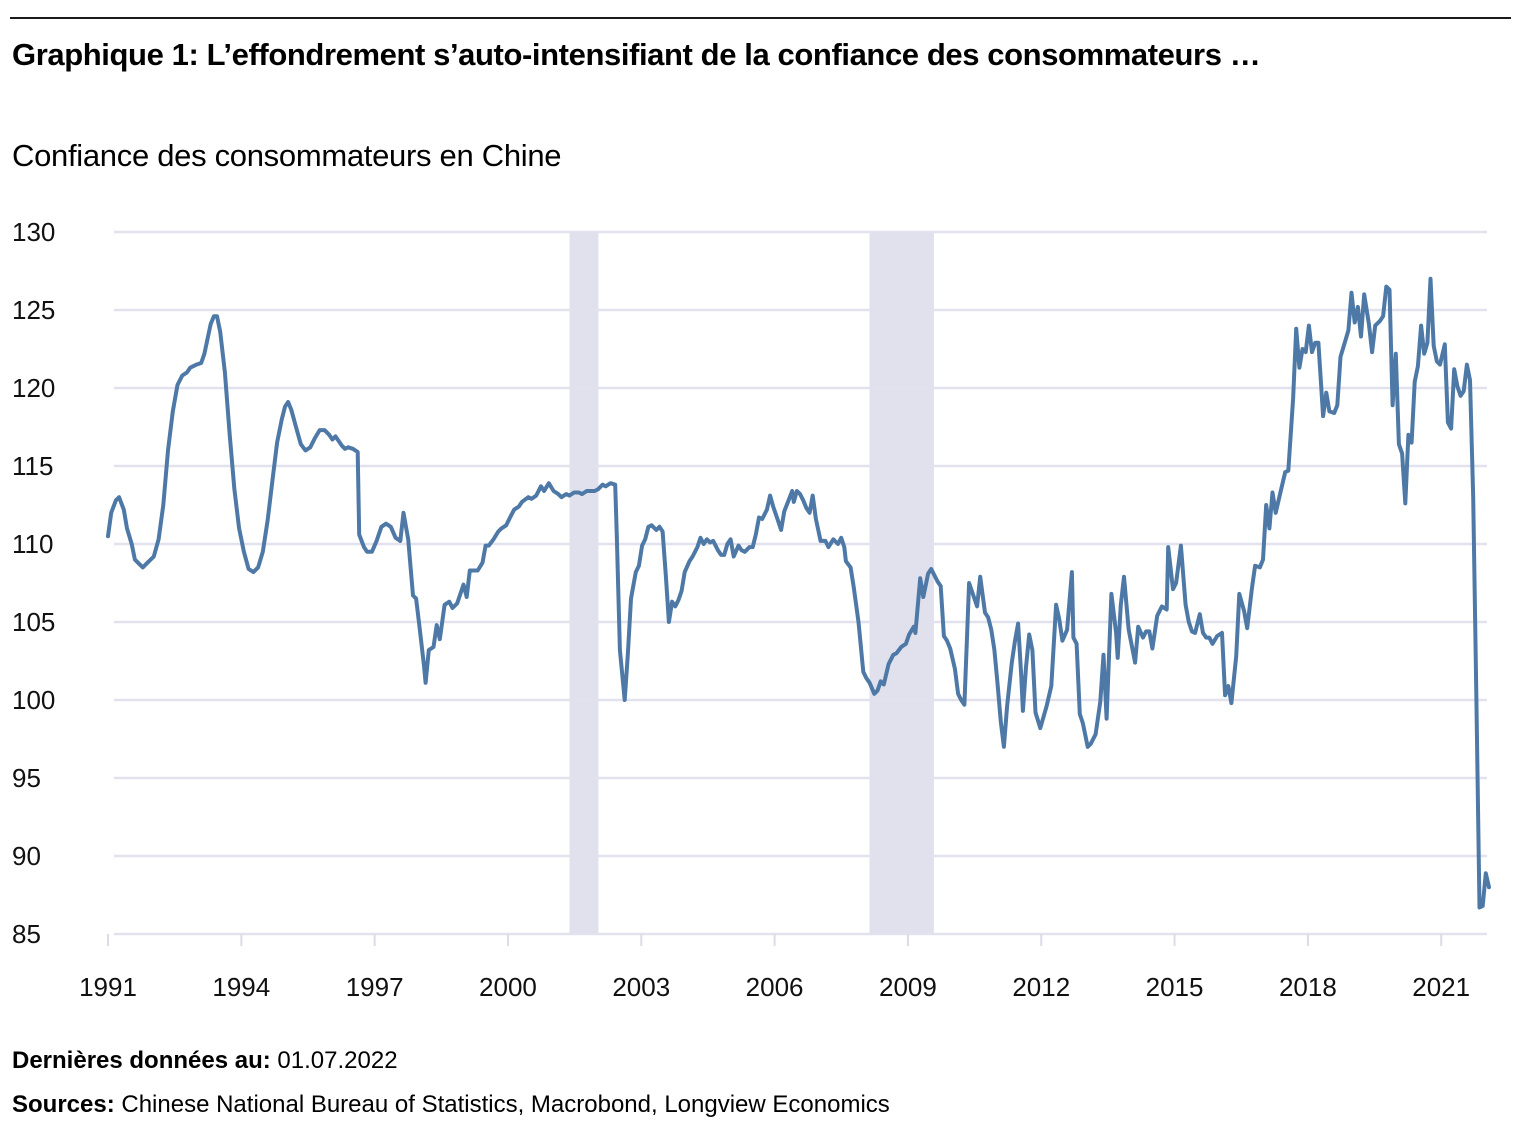 The width and height of the screenshot is (1536, 1147). Describe the element at coordinates (33, 622) in the screenshot. I see `y-tick-label: 105` at that location.